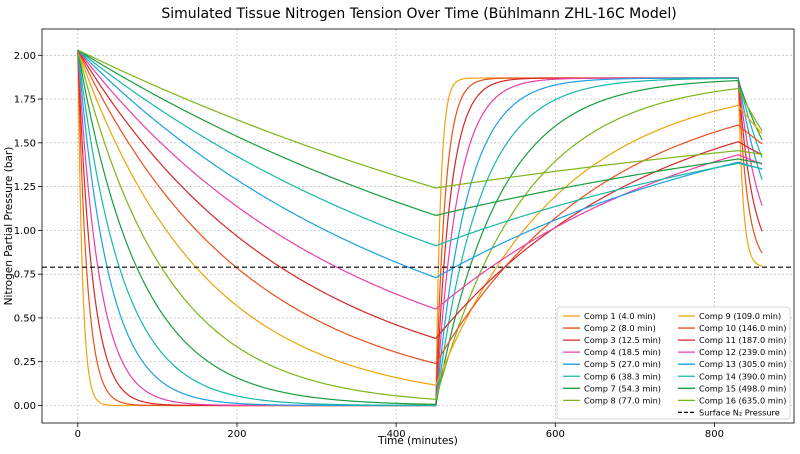  I want to click on y-axis-label: Nitrogen Partial Pressure (bar), so click(9, 226).